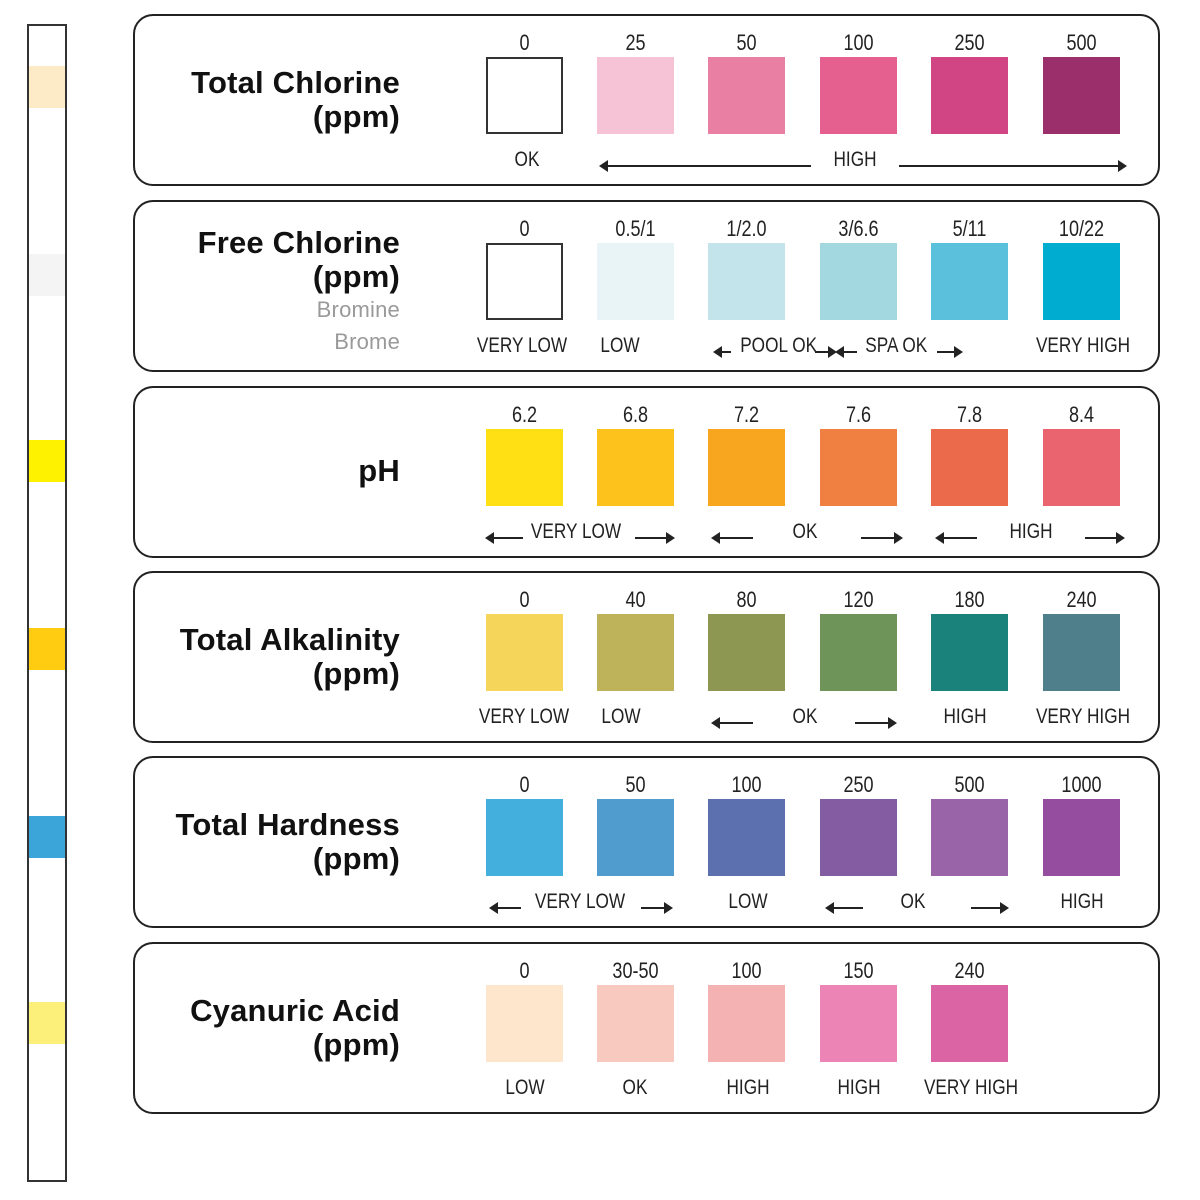  What do you see at coordinates (47, 87) in the screenshot?
I see `strip-pad-total-chlorine` at bounding box center [47, 87].